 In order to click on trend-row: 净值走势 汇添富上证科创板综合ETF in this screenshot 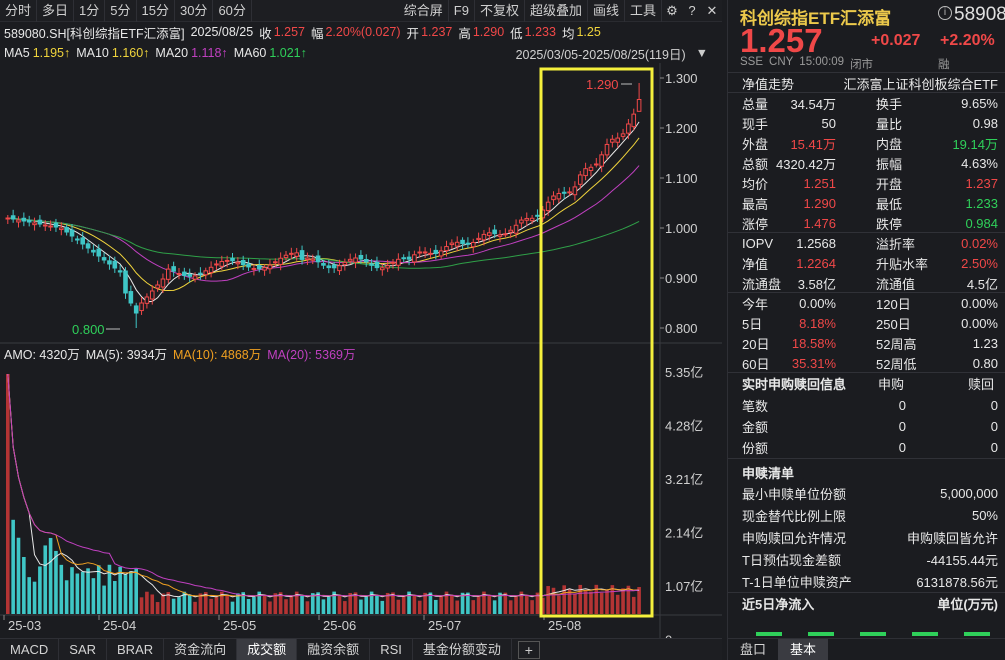, I will do `click(866, 83)`.